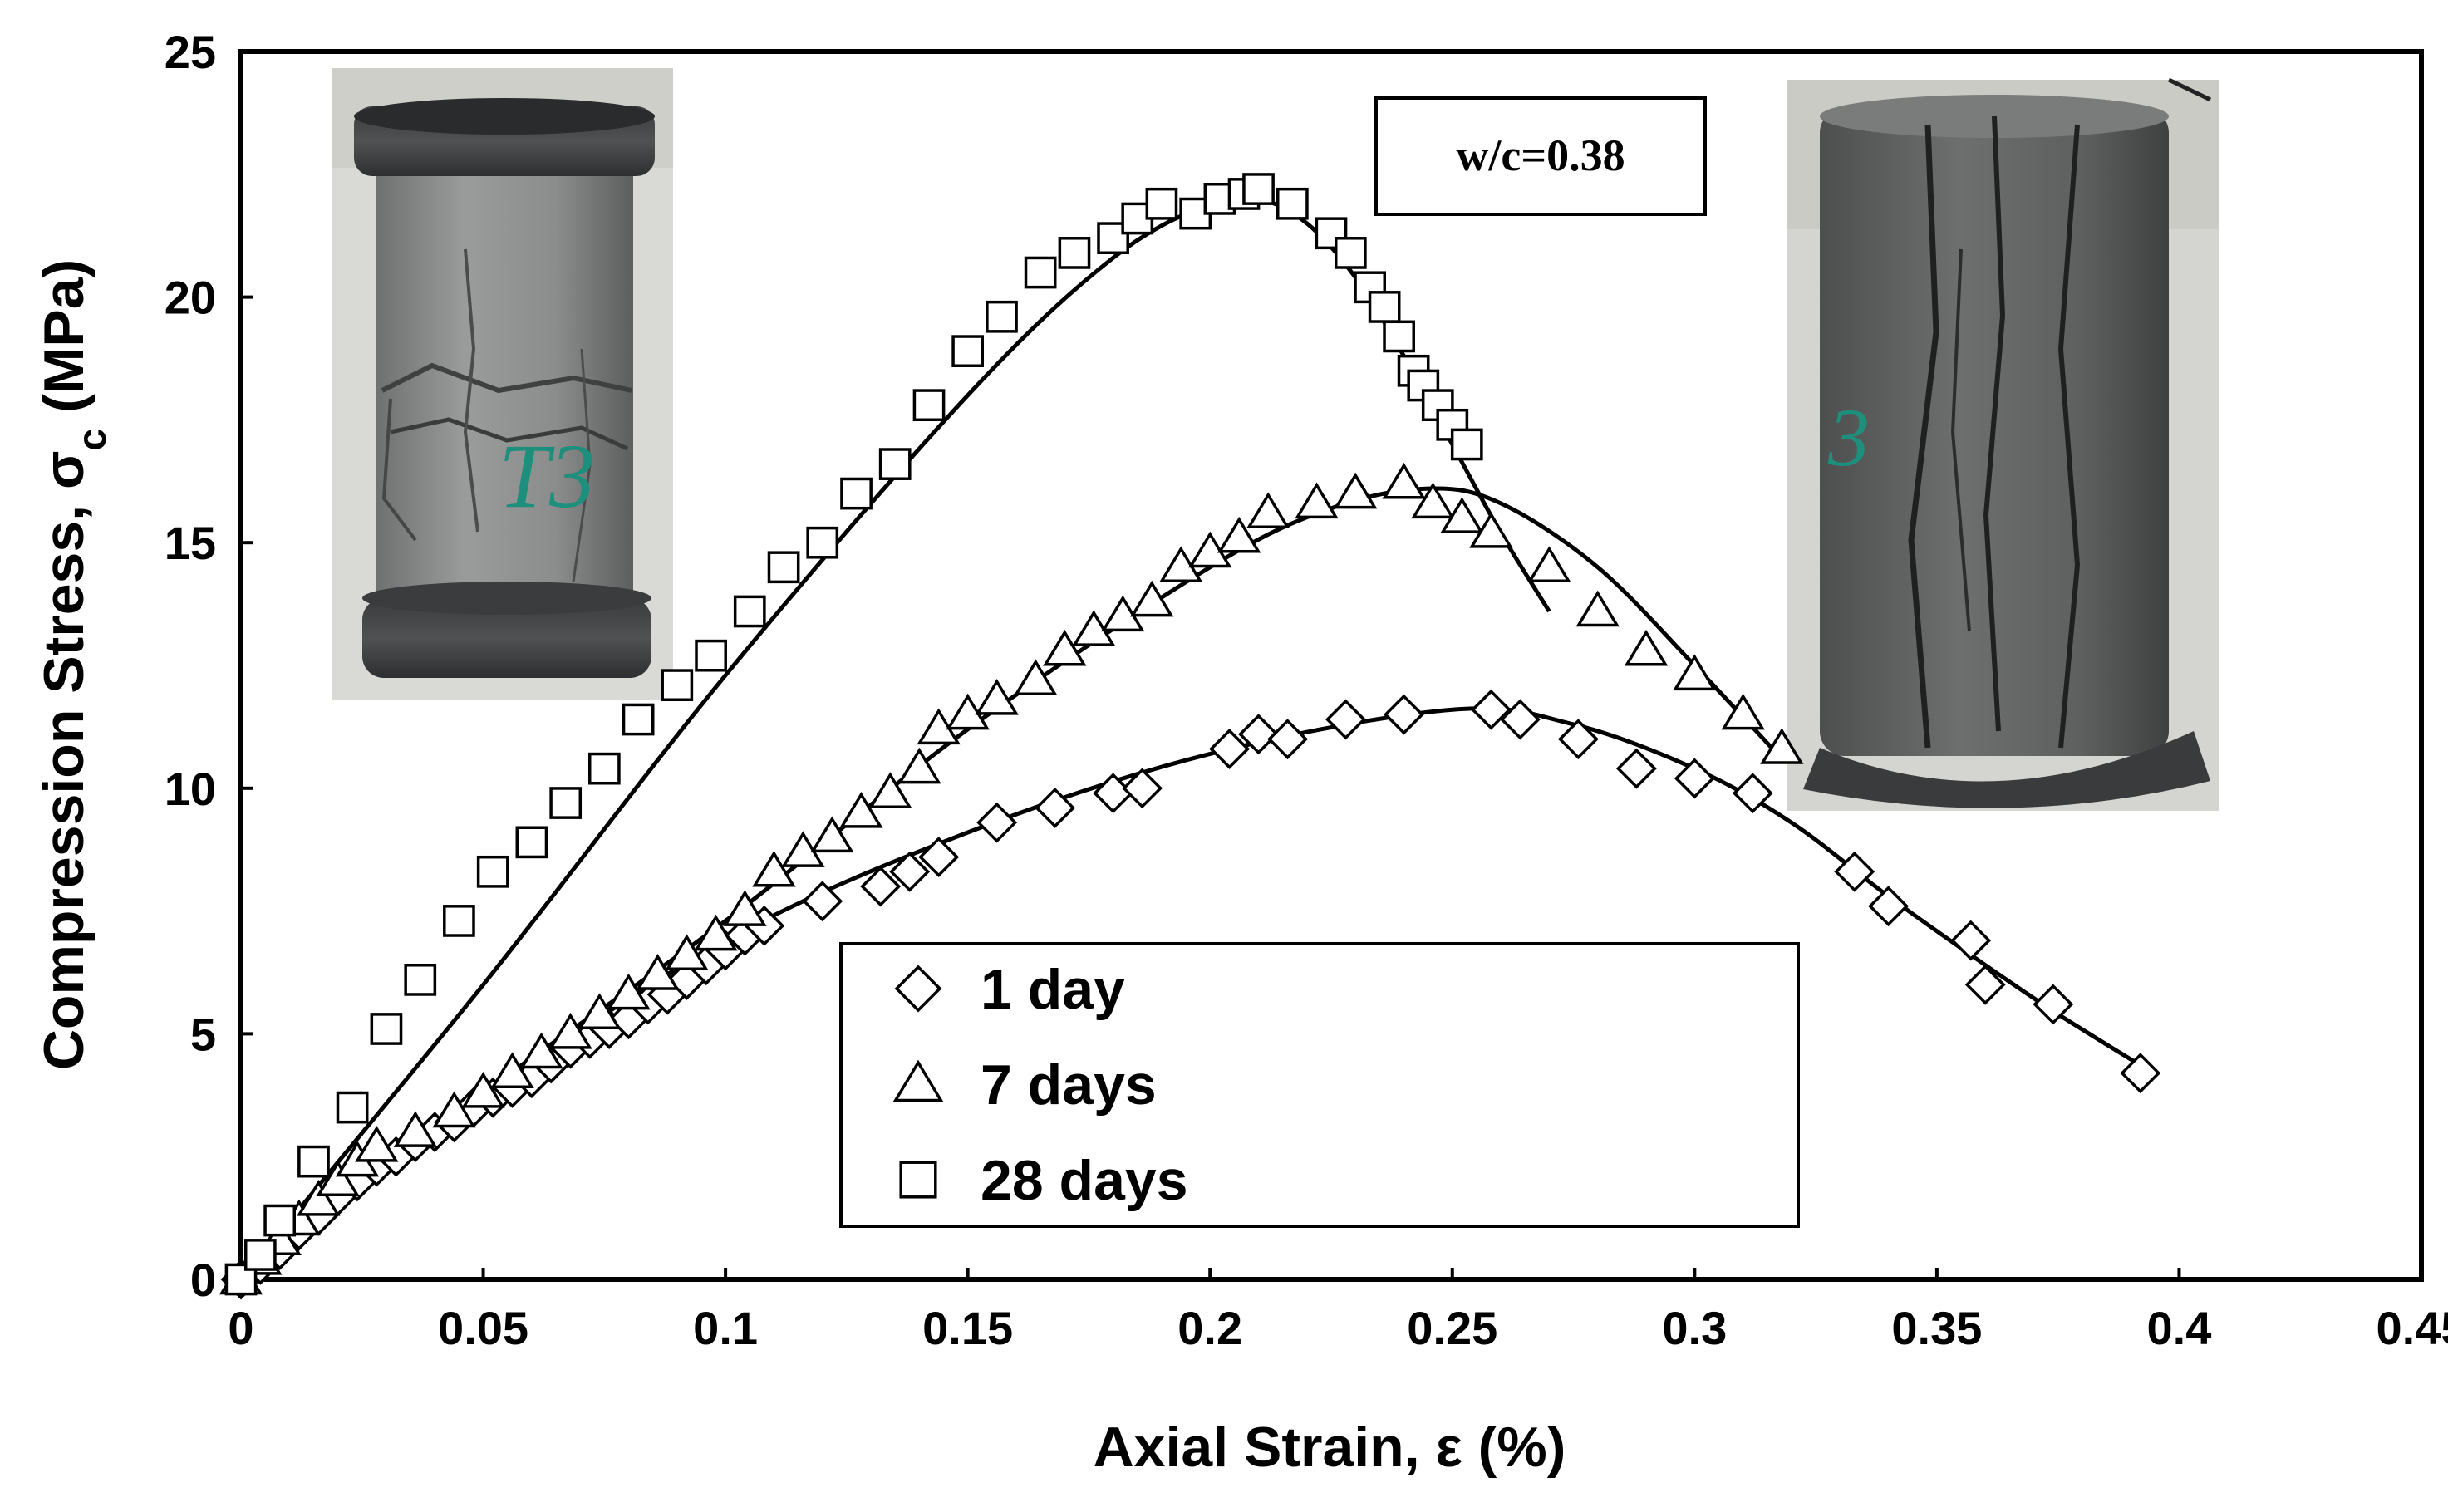 The height and width of the screenshot is (1512, 2448). I want to click on x-tick-label: 0.15, so click(967, 1328).